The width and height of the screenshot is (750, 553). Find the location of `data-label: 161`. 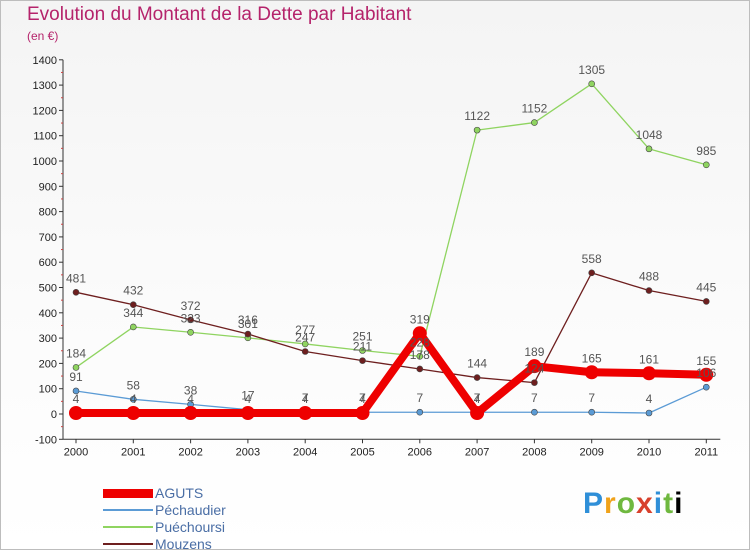

data-label: 161 is located at coordinates (649, 359).